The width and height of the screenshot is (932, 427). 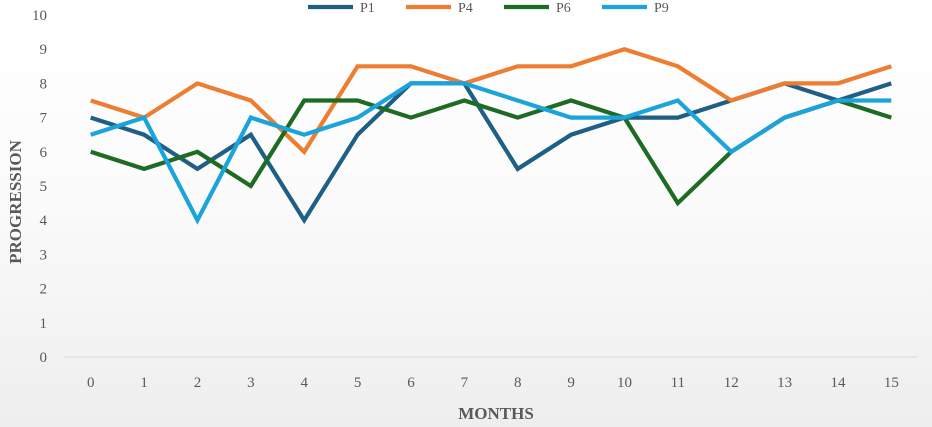 What do you see at coordinates (44, 358) in the screenshot?
I see `y-tick-label: 0` at bounding box center [44, 358].